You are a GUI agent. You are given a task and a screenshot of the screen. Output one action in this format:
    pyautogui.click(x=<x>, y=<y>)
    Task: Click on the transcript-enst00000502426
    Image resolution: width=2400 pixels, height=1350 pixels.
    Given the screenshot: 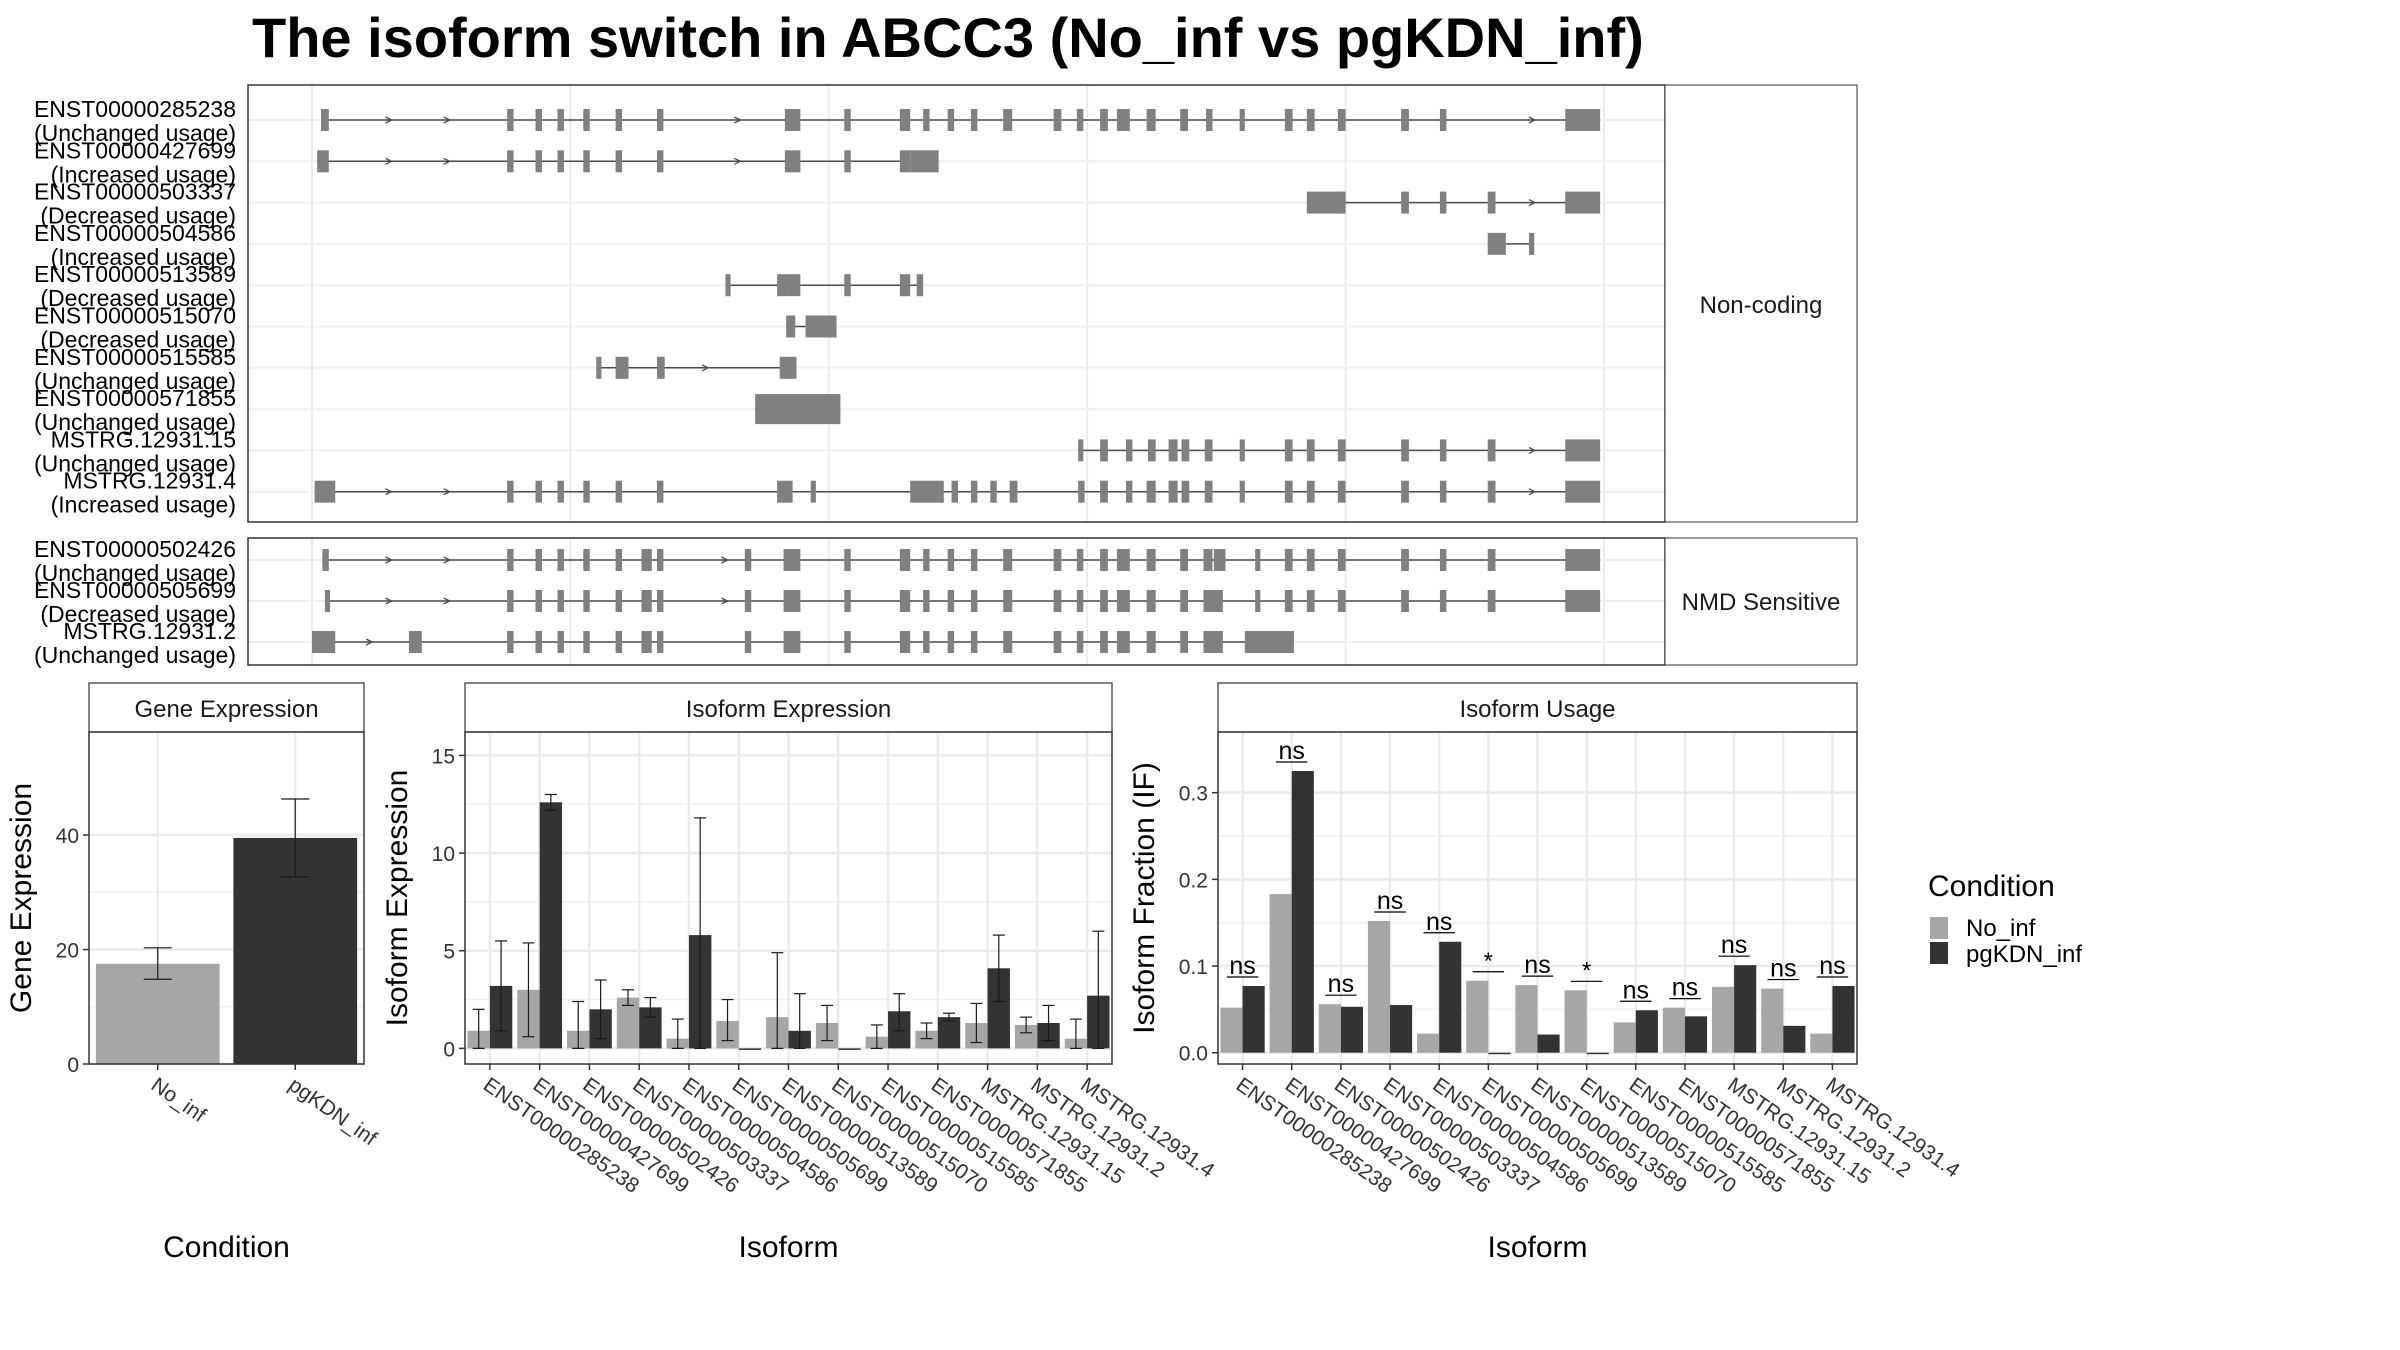 What is the action you would take?
    pyautogui.click(x=961, y=560)
    